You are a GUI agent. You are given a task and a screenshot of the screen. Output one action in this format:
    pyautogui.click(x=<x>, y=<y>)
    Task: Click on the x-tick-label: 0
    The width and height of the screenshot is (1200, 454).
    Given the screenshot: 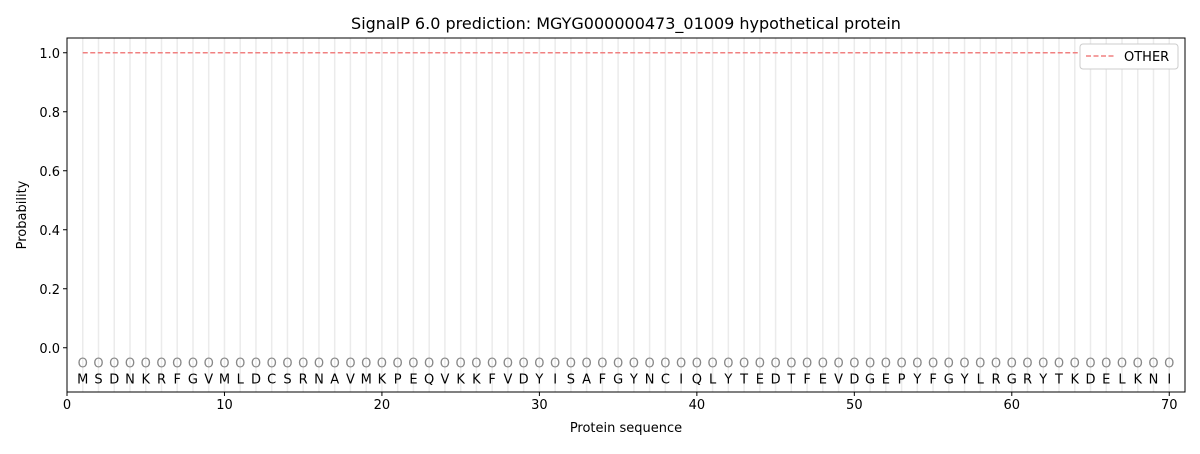 What is the action you would take?
    pyautogui.click(x=67, y=405)
    